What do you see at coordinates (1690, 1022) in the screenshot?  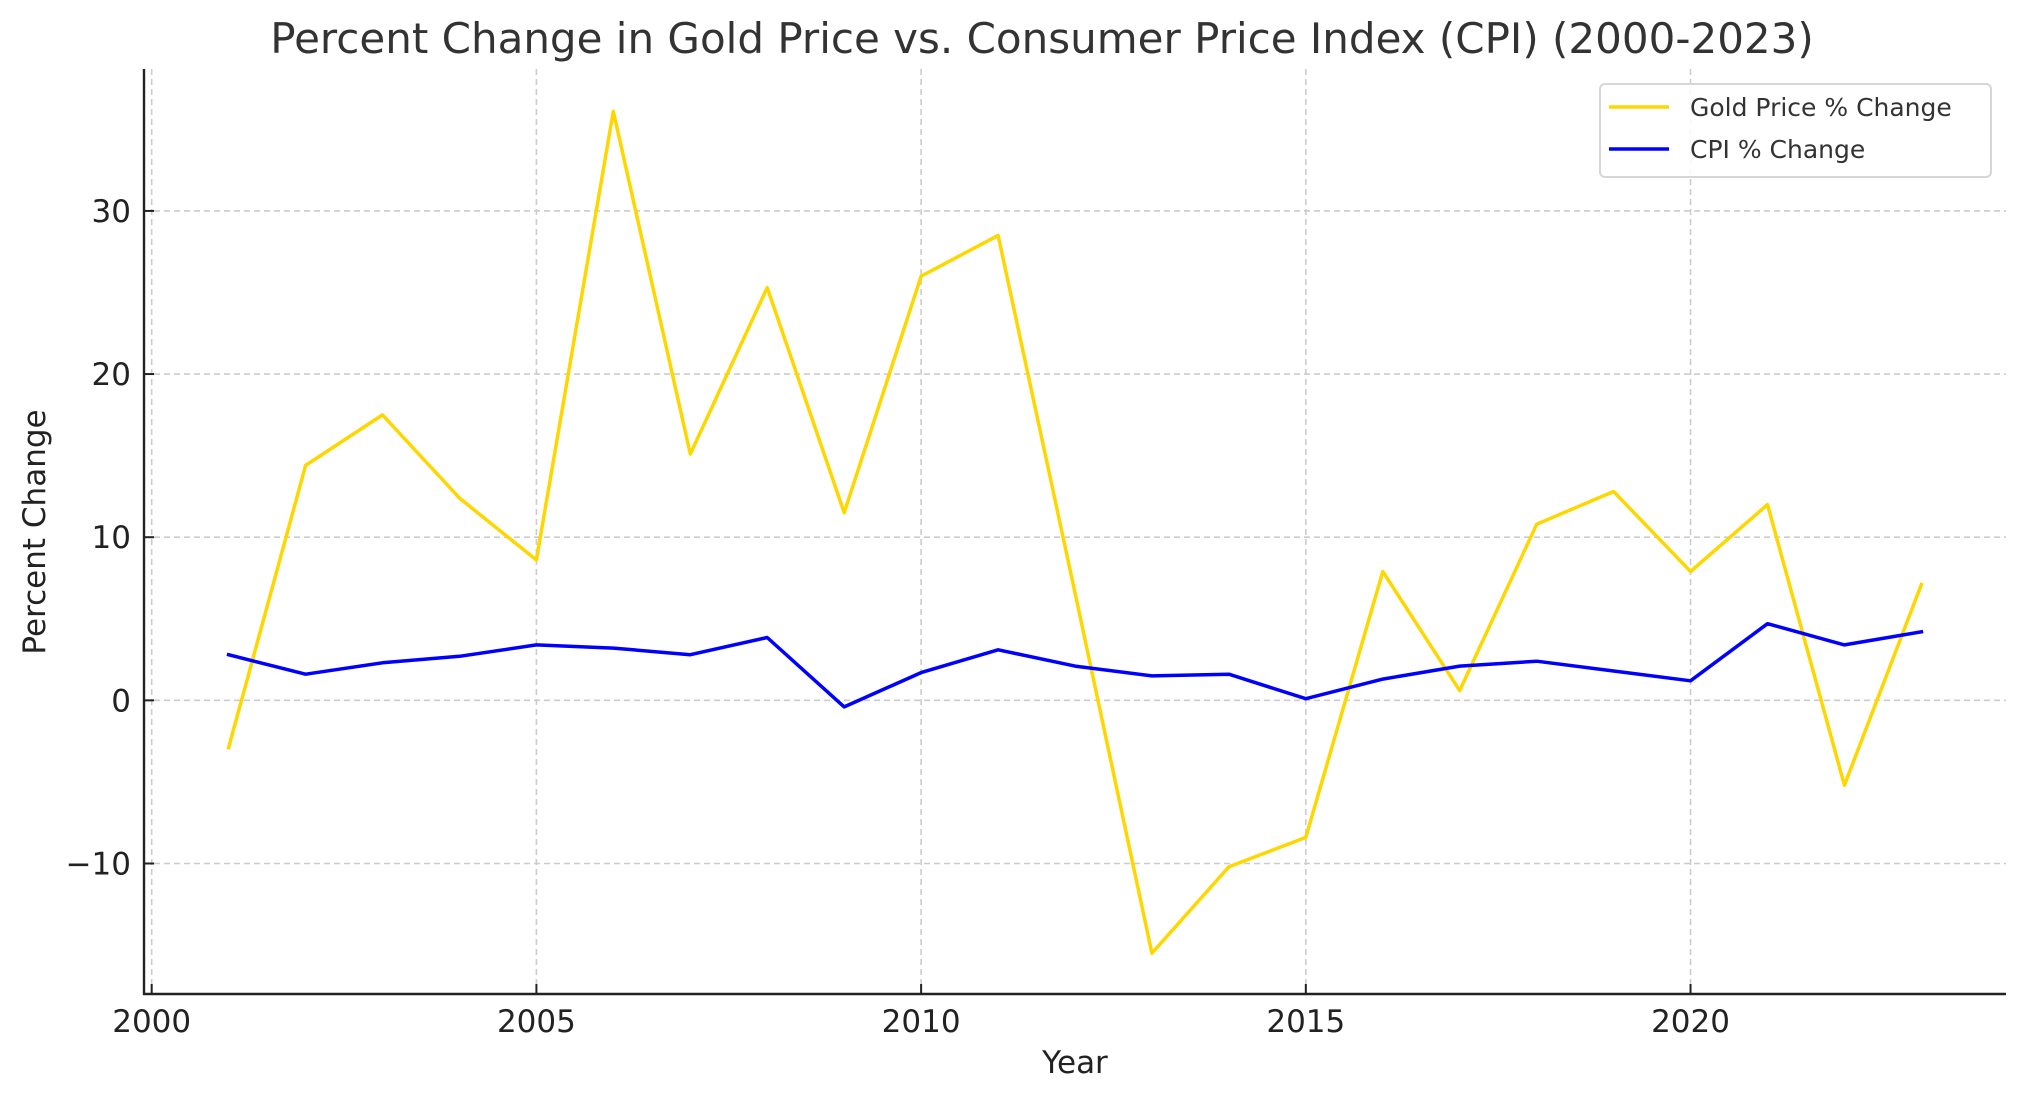 I see `x-tick-label: 2020` at bounding box center [1690, 1022].